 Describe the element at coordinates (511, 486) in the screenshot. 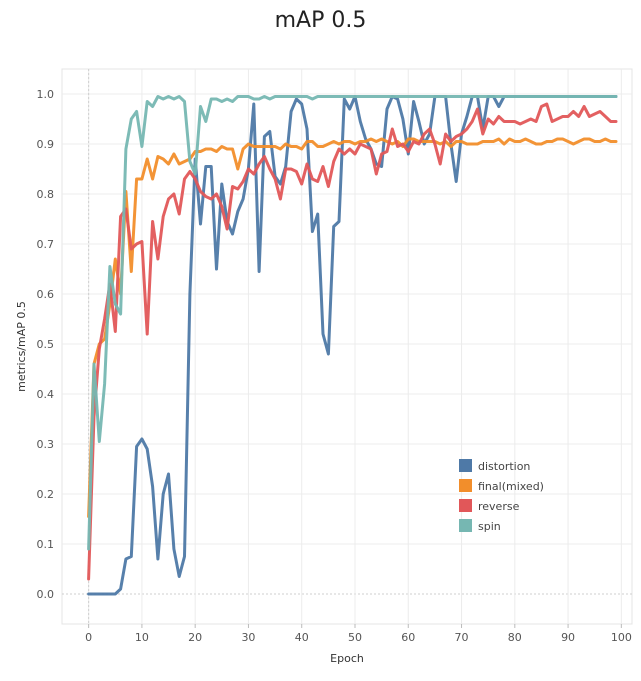

I see `legend-label: final(mixed)` at that location.